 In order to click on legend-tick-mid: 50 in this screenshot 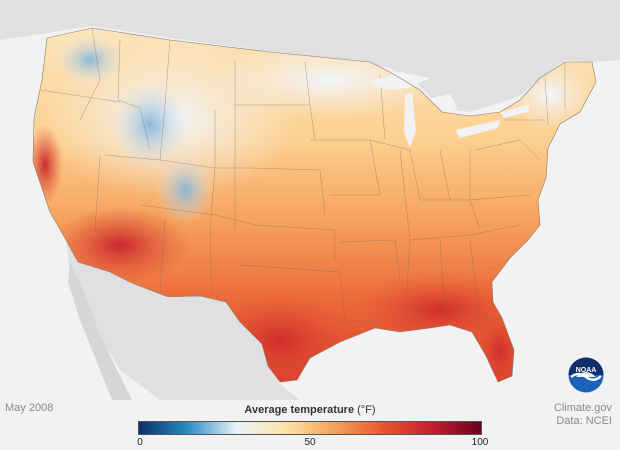, I will do `click(310, 442)`.